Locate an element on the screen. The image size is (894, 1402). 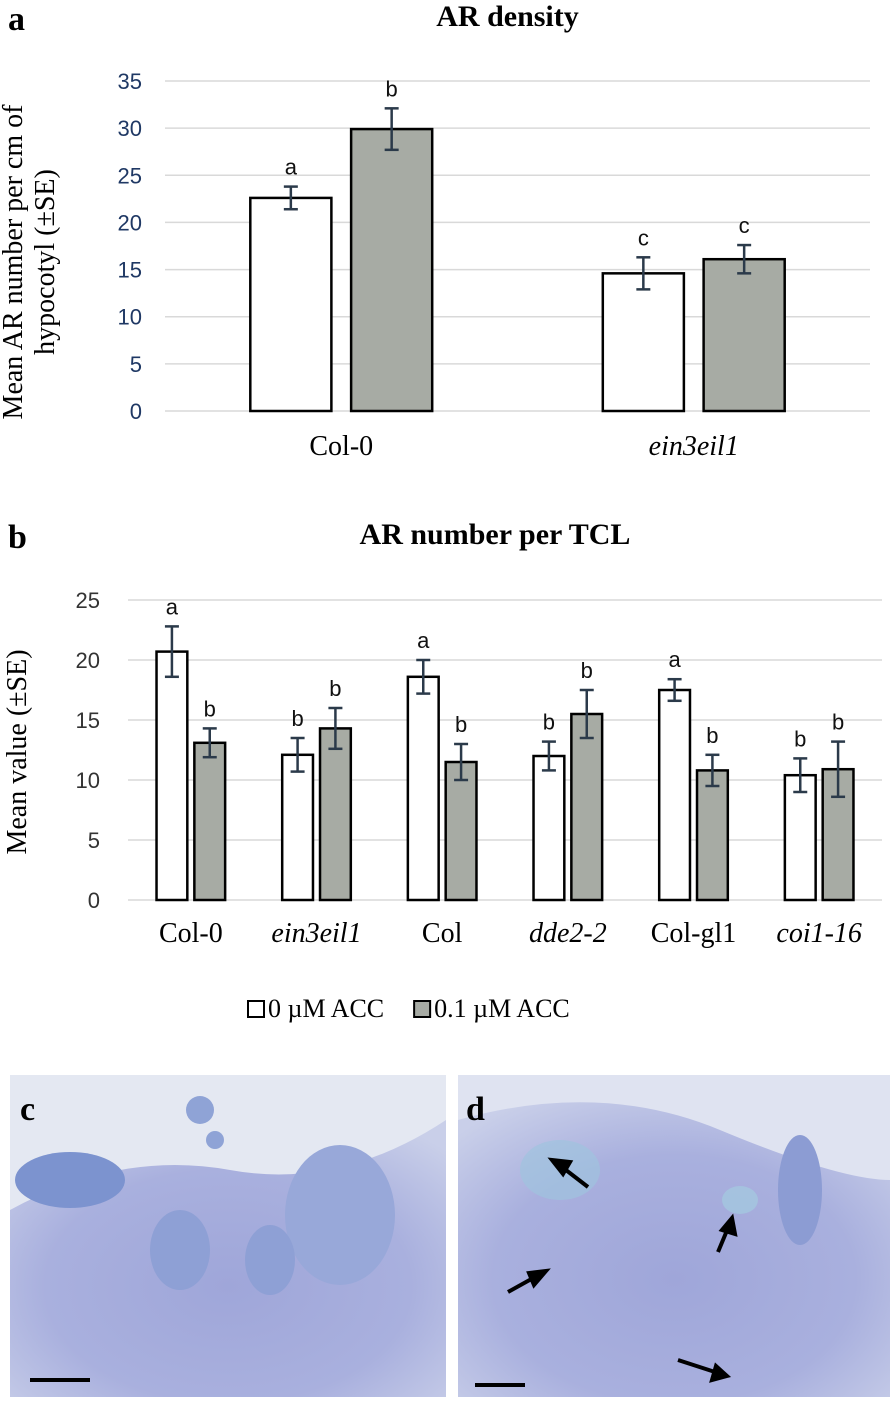
x-tick-label: Col-gl1 is located at coordinates (694, 933).